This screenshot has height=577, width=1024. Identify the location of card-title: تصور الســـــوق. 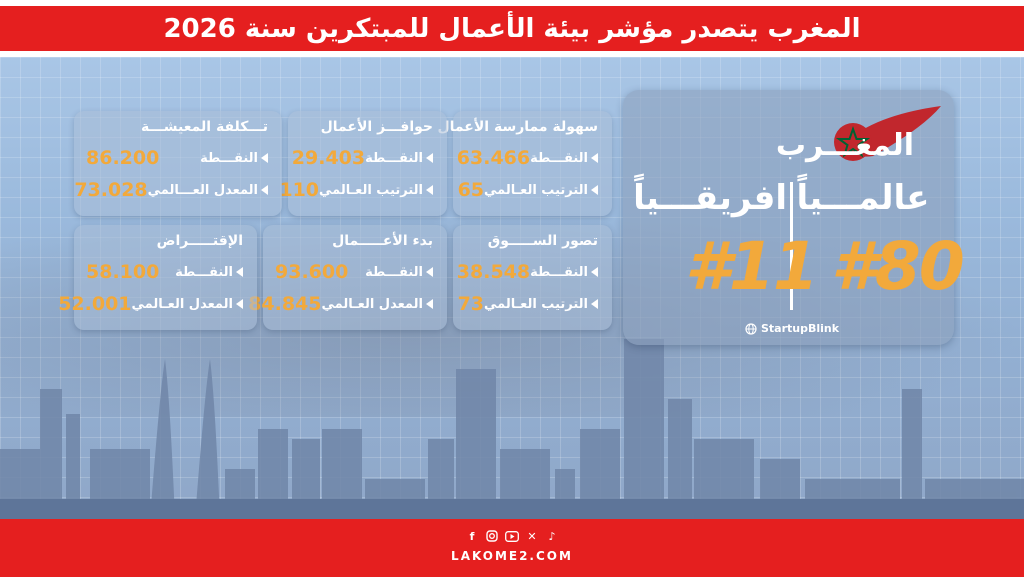
(542, 241).